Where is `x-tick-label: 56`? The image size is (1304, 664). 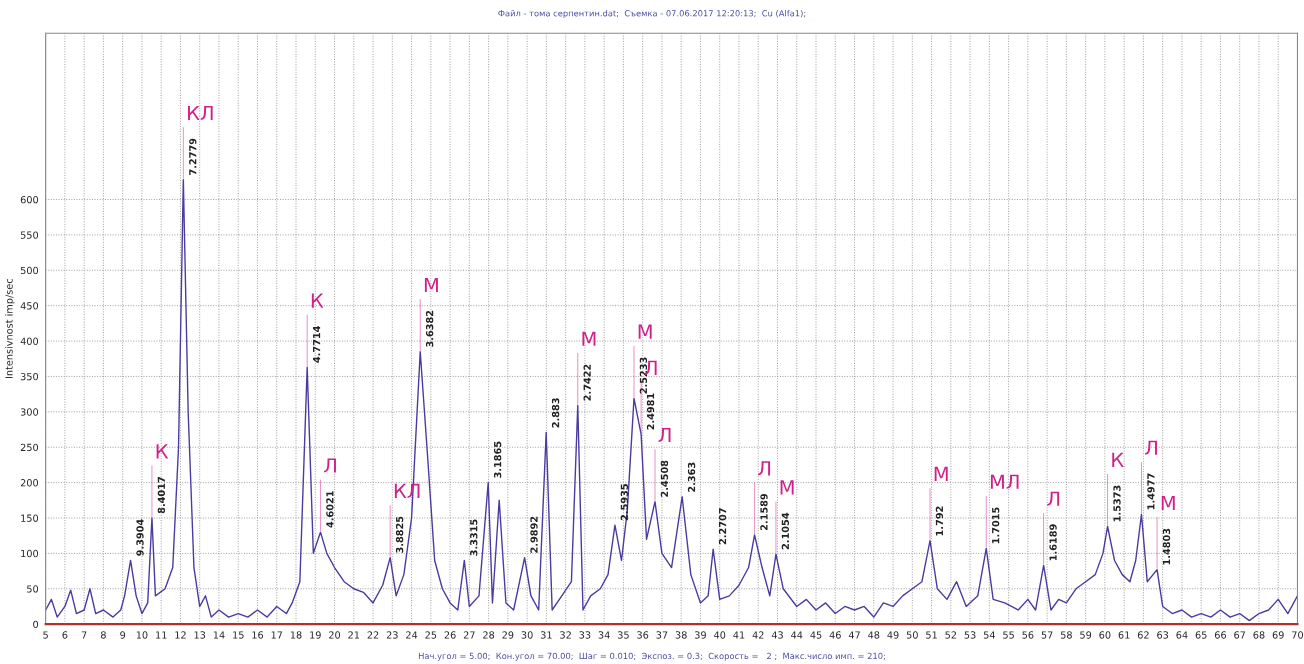 x-tick-label: 56 is located at coordinates (1028, 635).